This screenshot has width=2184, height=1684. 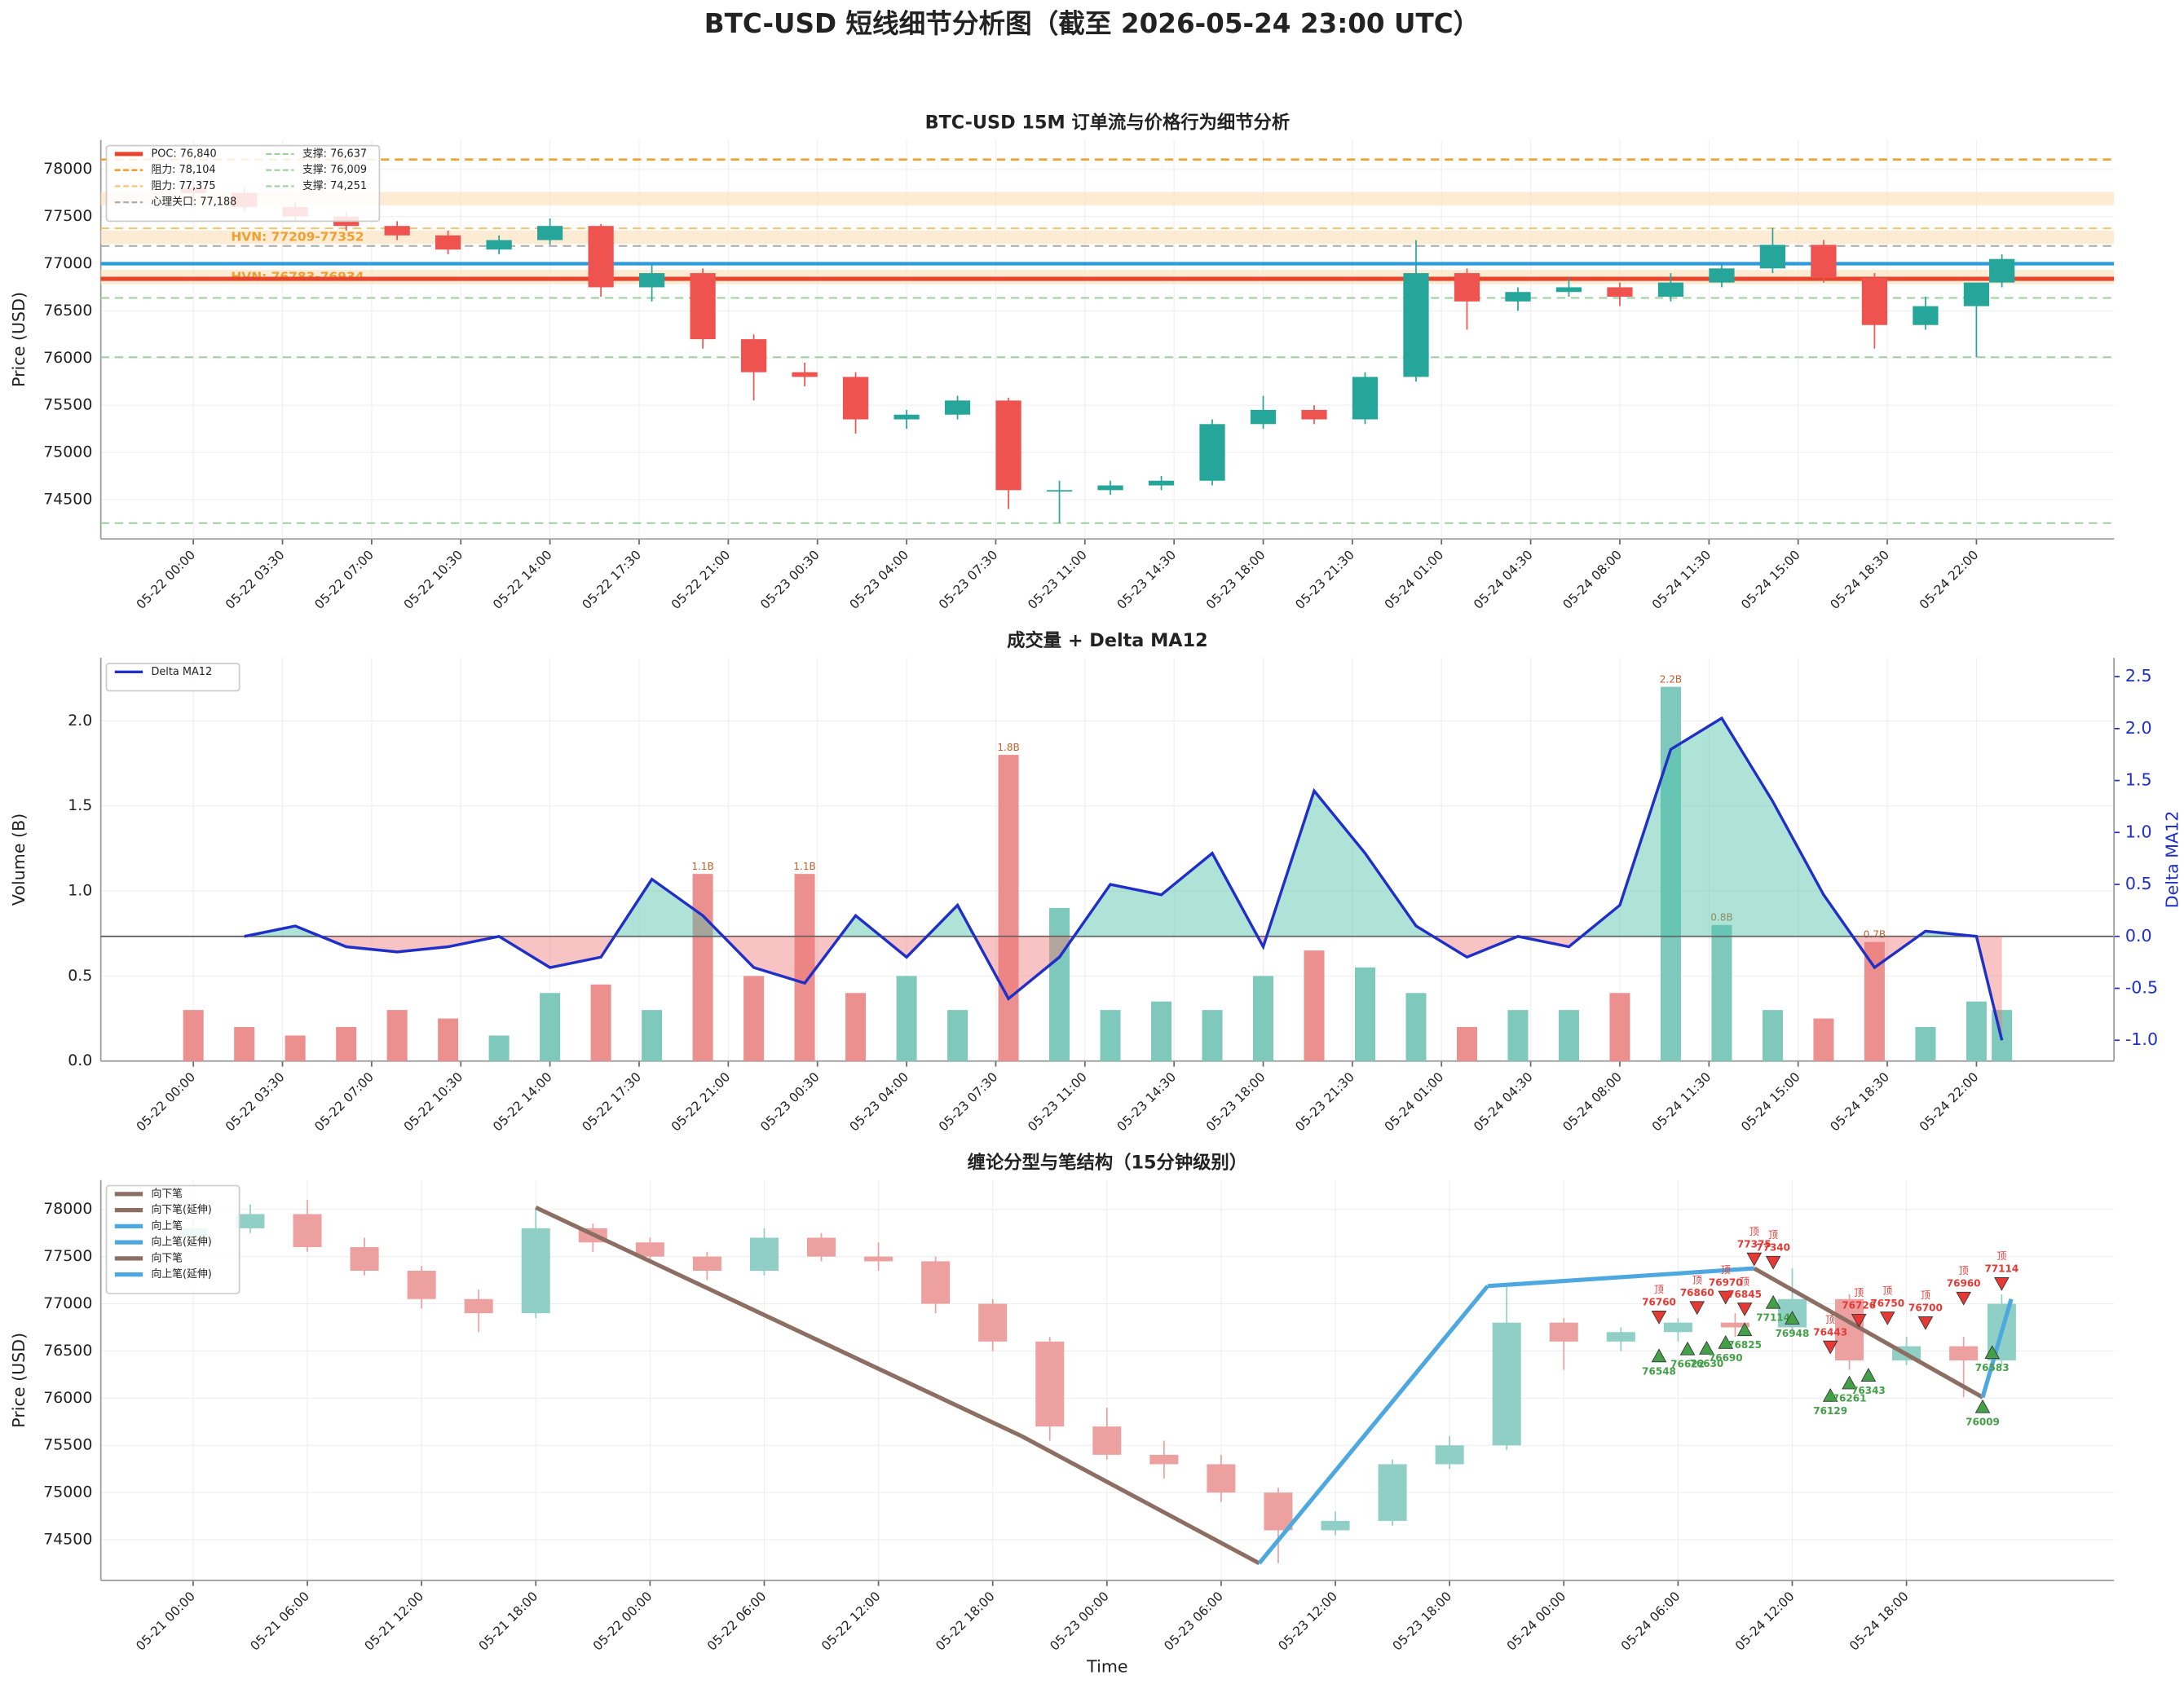 What do you see at coordinates (1621, 1277) in the screenshot?
I see `stroke-line` at bounding box center [1621, 1277].